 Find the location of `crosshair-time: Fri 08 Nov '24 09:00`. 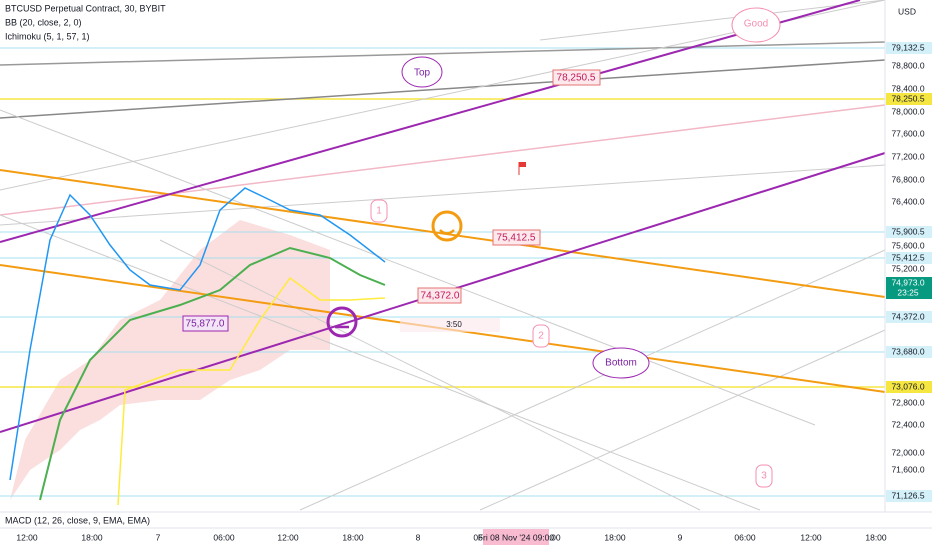

crosshair-time: Fri 08 Nov '24 09:00 is located at coordinates (516, 537).